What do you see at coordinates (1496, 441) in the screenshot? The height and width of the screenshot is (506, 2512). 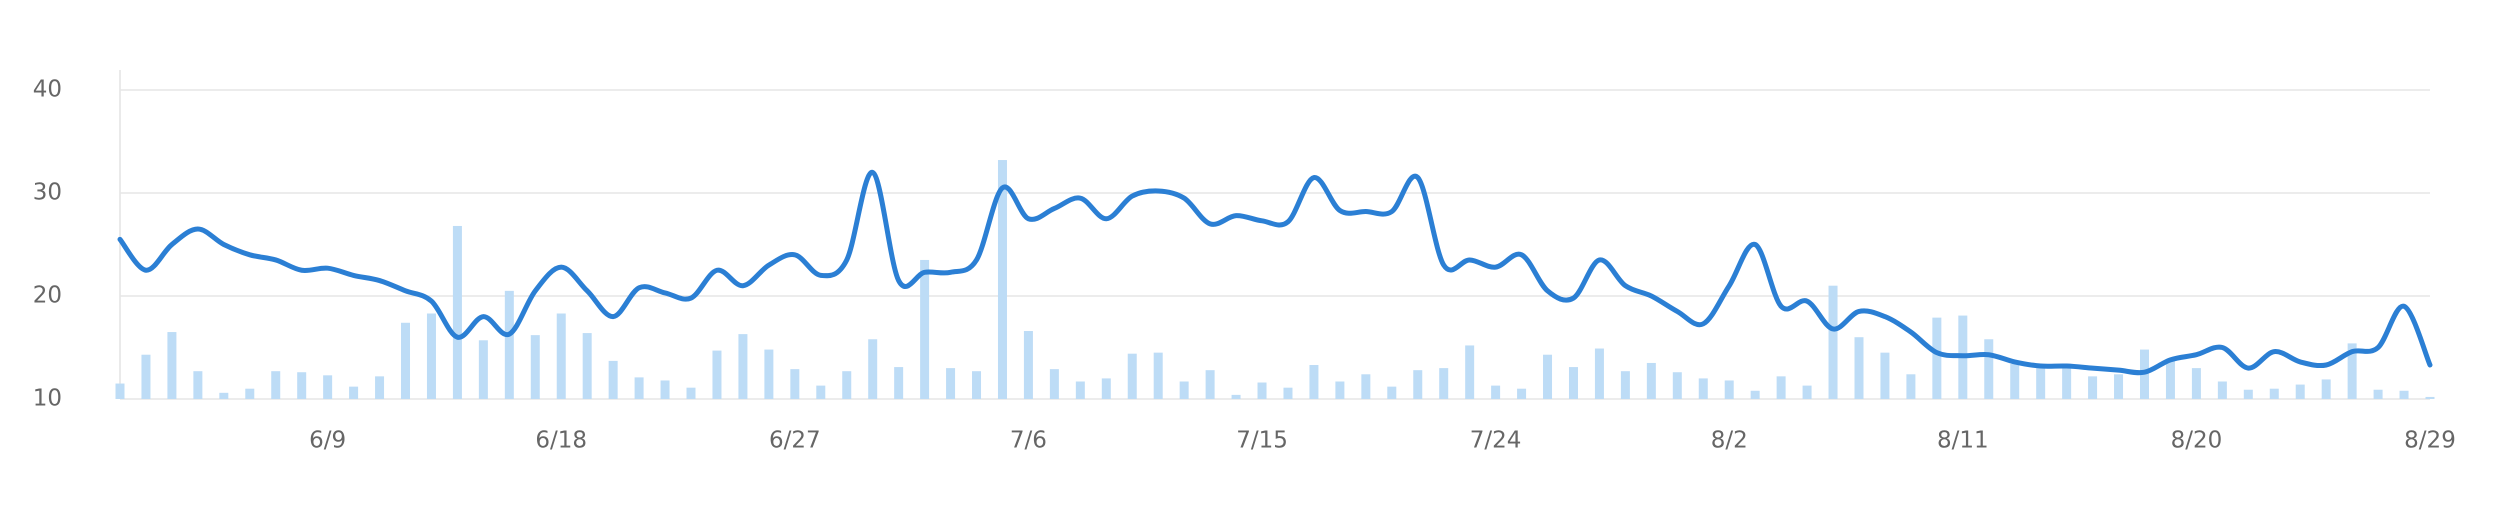 I see `x-tick-label: 7/24` at bounding box center [1496, 441].